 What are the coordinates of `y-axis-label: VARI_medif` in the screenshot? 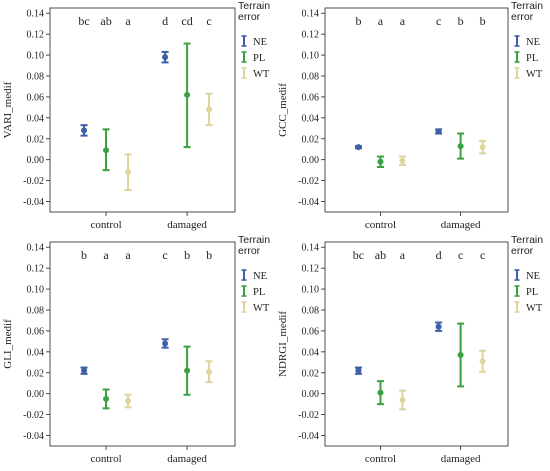 It's located at (8, 109).